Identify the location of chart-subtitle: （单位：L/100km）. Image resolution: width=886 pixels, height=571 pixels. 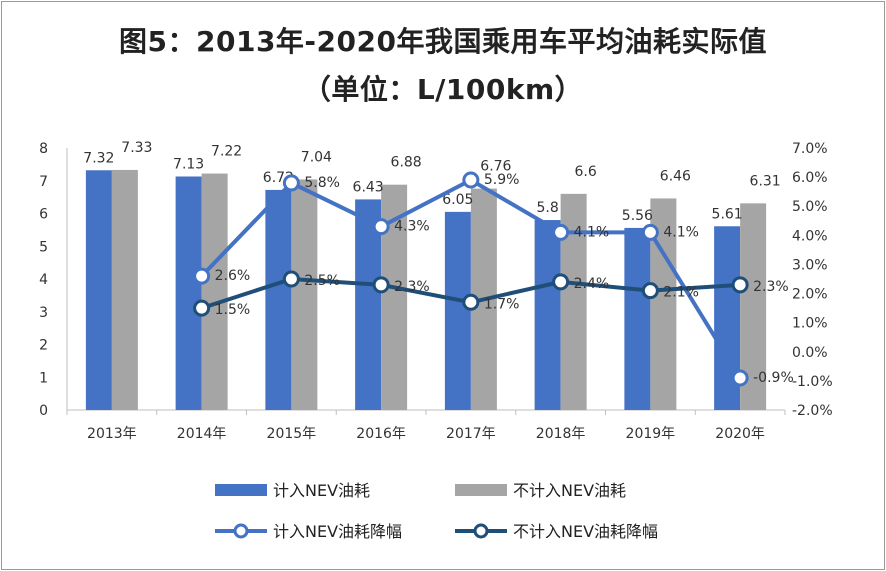
(443, 89).